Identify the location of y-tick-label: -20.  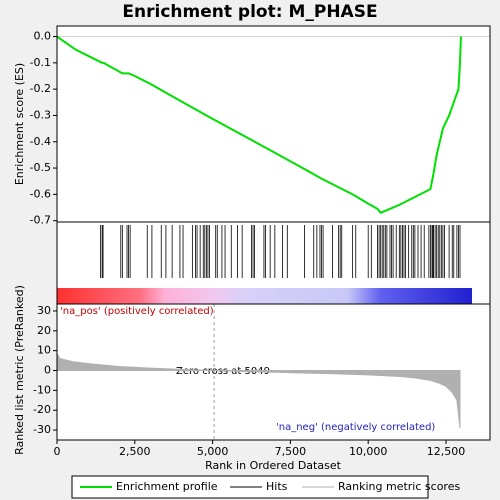
(42, 409).